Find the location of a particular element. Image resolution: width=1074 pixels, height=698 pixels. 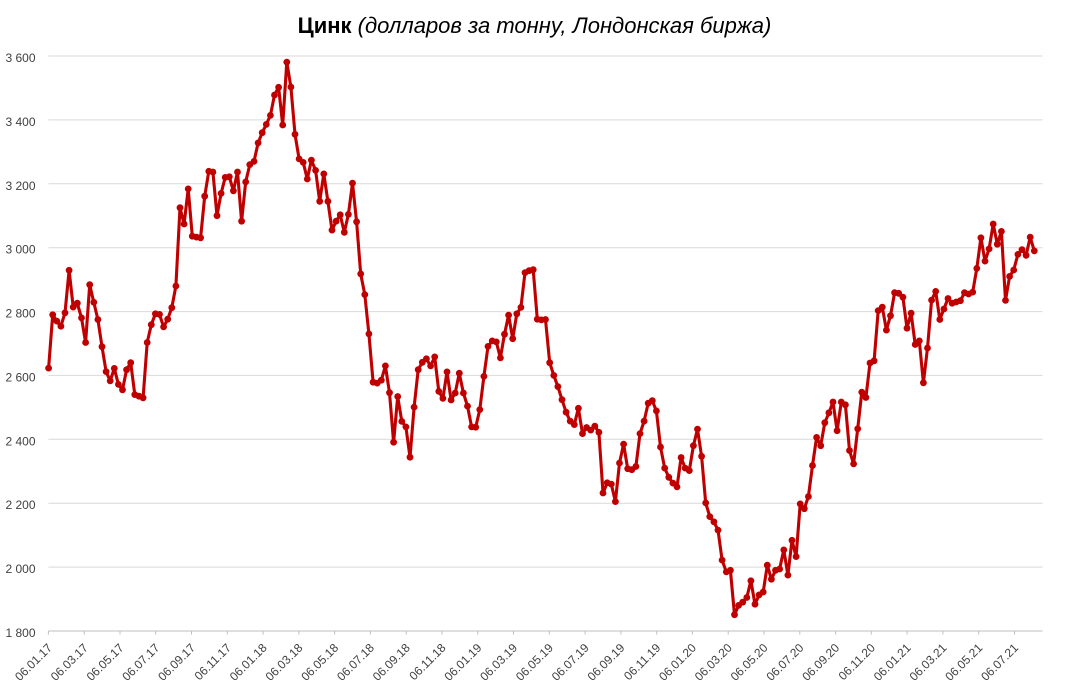

svg-text: 06.05.20 is located at coordinates (749, 661).